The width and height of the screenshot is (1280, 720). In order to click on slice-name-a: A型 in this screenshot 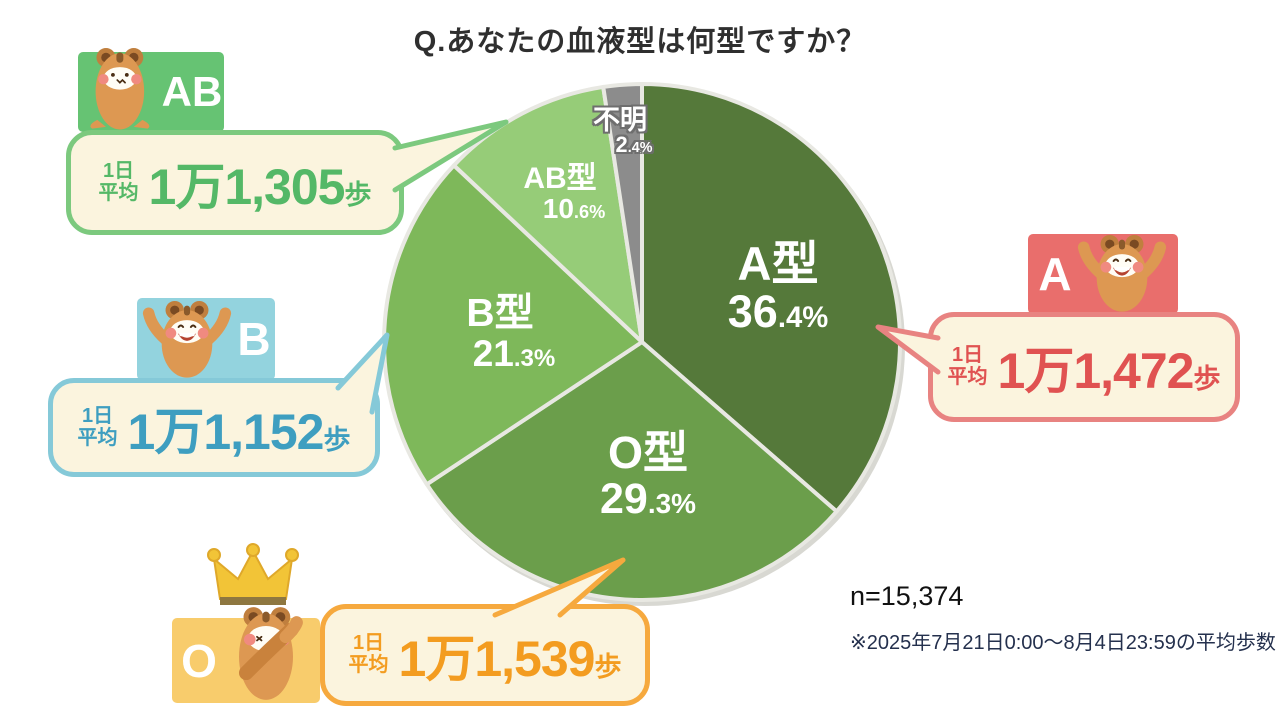, I will do `click(778, 263)`.